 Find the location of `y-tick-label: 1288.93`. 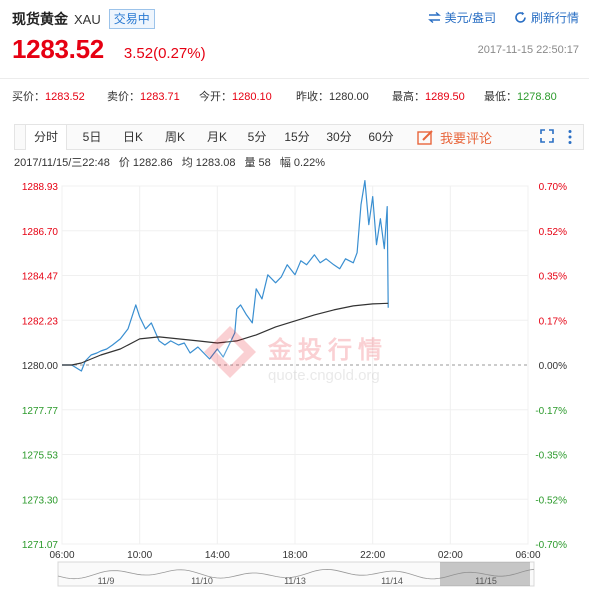

y-tick-label: 1288.93 is located at coordinates (40, 187).